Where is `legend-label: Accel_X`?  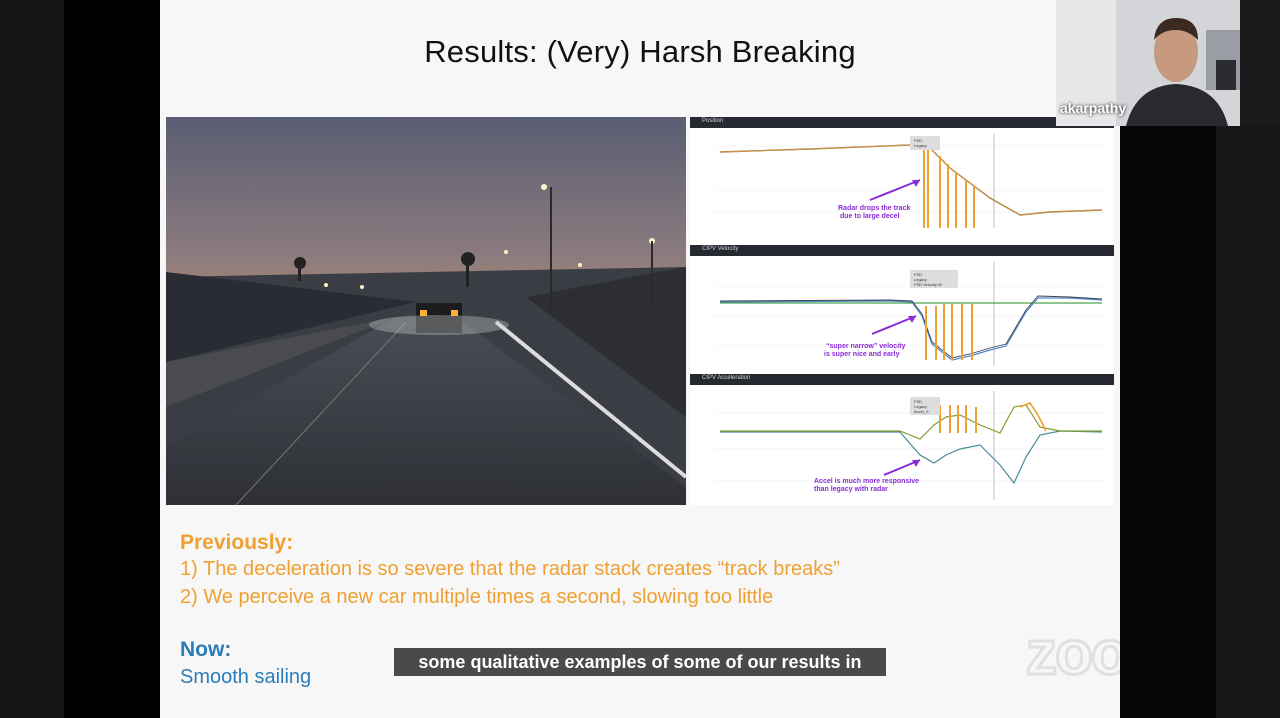
legend-label: Accel_X is located at coordinates (921, 411).